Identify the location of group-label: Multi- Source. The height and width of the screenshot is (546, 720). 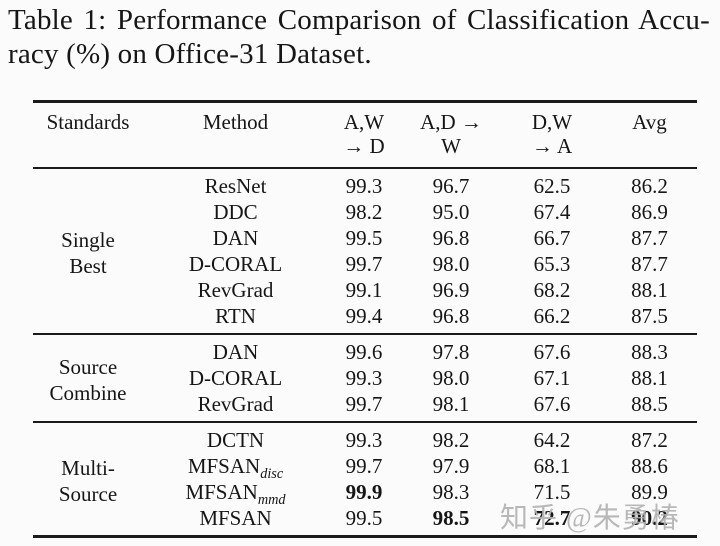
(88, 479).